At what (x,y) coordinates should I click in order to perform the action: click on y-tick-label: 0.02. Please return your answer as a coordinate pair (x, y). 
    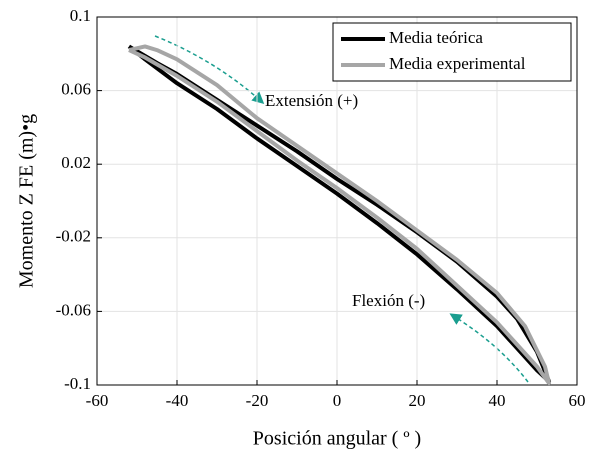
    Looking at the image, I should click on (76, 162).